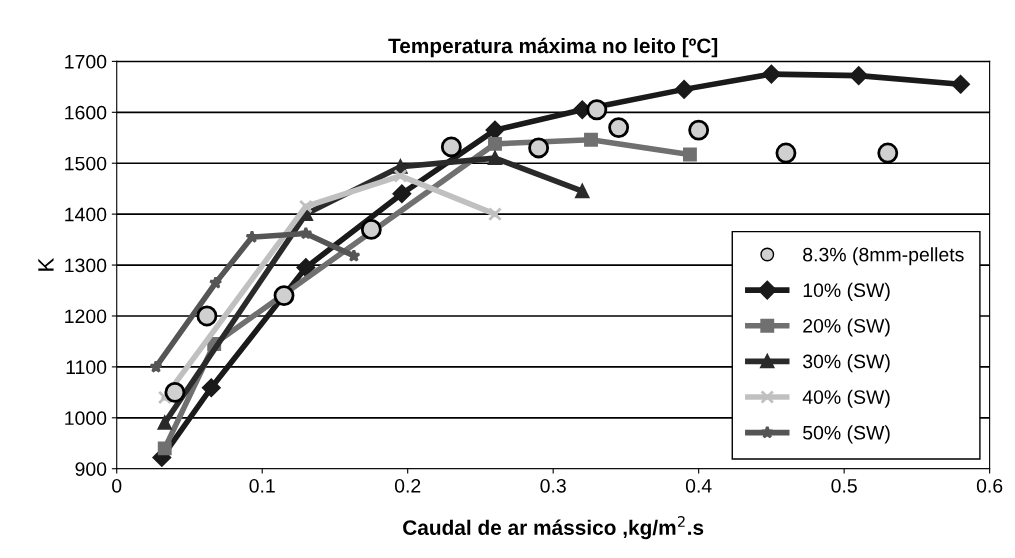  I want to click on y-tick-label: 1500, so click(86, 163).